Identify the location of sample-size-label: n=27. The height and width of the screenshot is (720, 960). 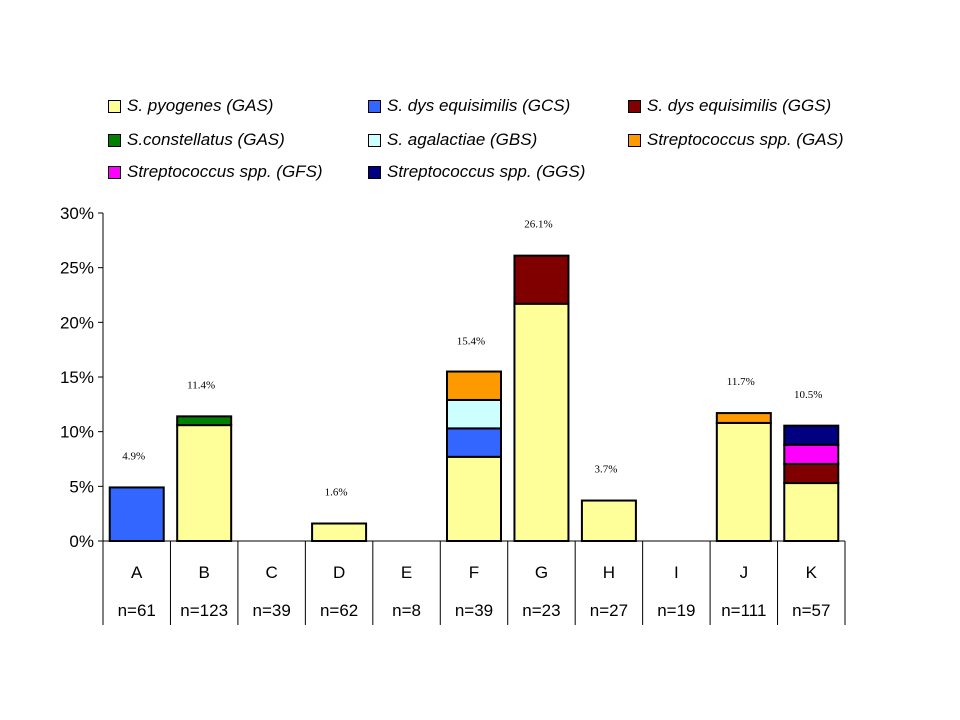
(609, 610).